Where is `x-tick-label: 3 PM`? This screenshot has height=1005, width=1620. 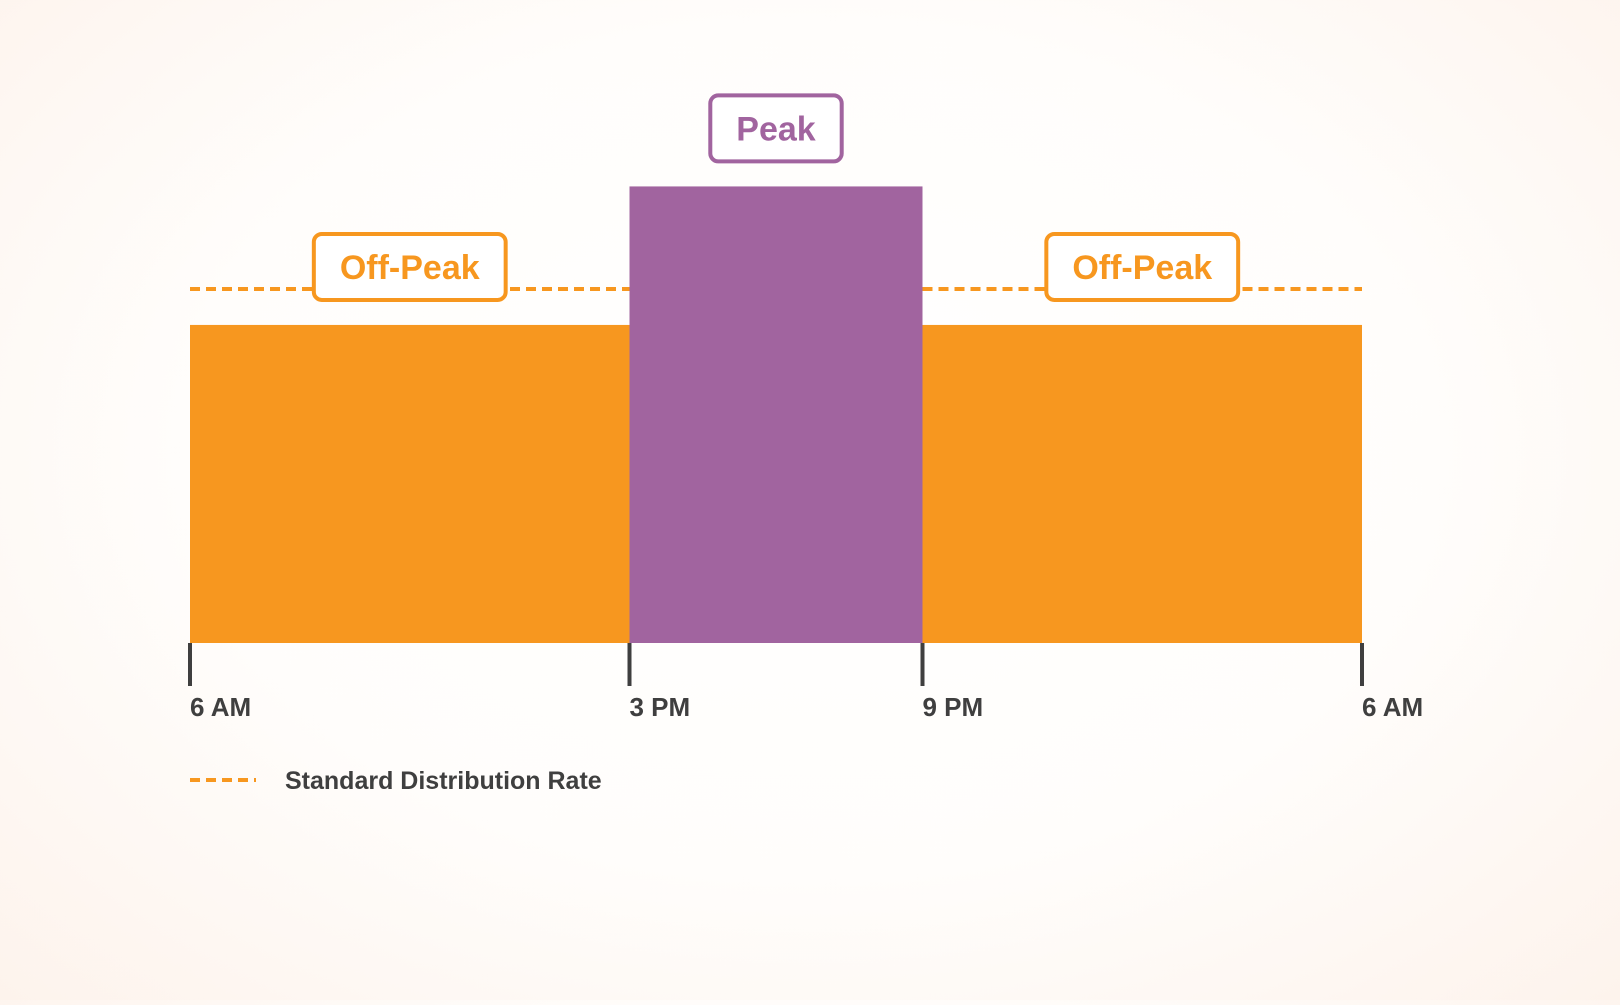
x-tick-label: 3 PM is located at coordinates (660, 707).